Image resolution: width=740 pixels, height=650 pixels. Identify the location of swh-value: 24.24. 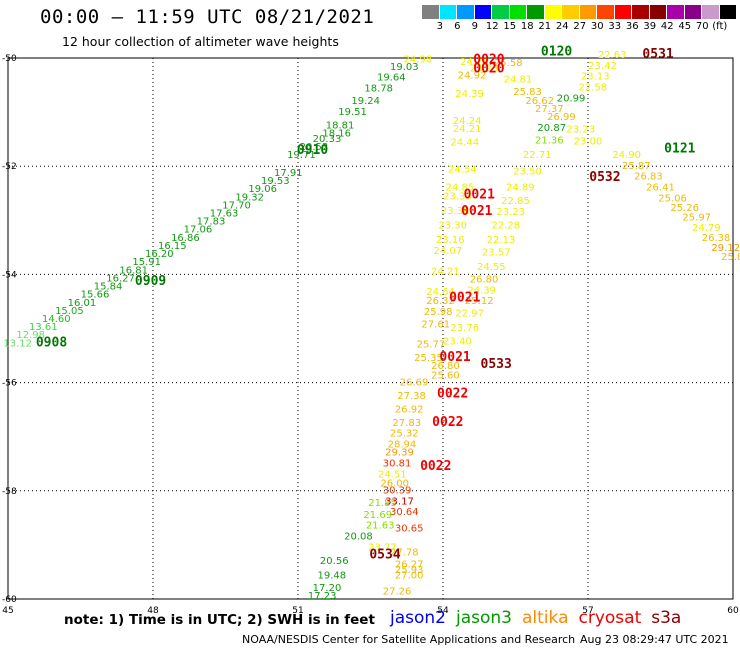
(467, 121).